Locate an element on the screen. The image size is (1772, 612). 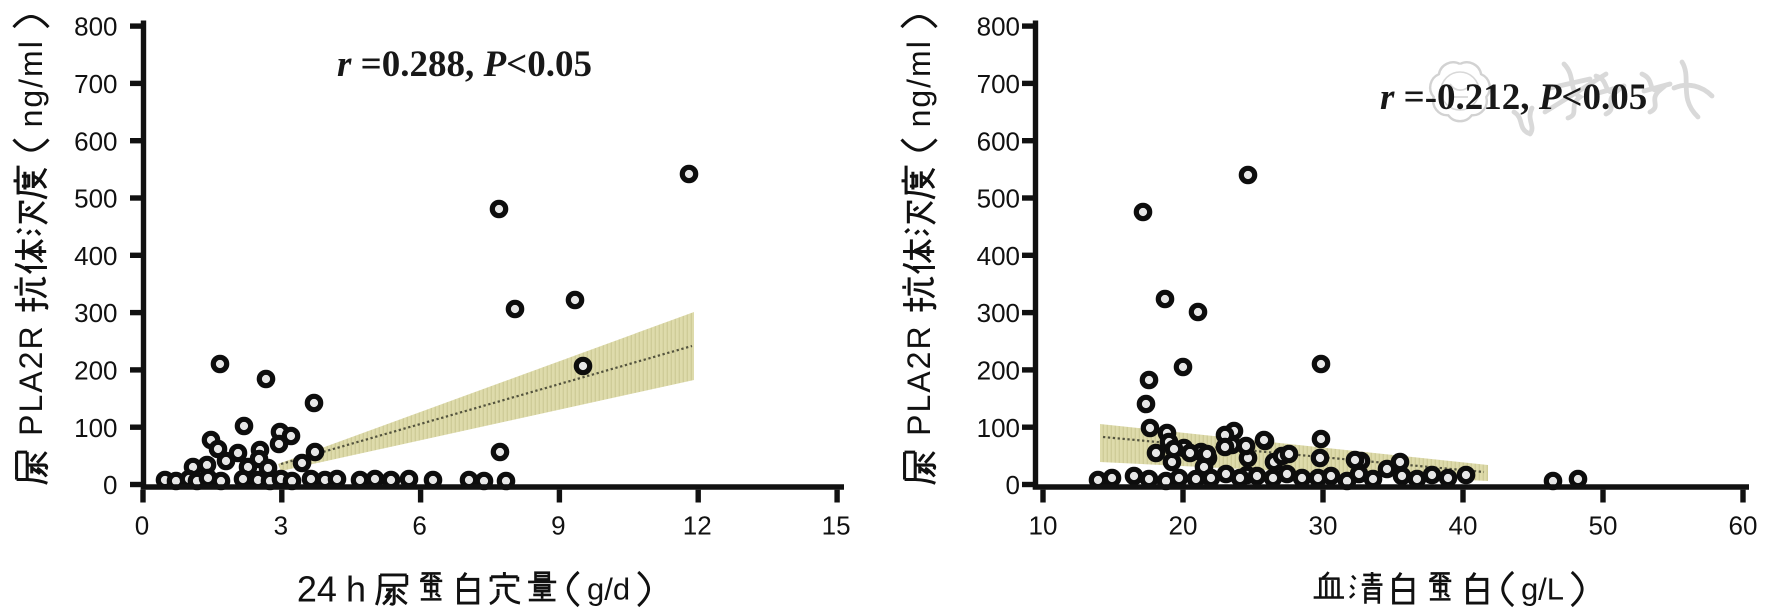
svg-text: 12 is located at coordinates (697, 526).